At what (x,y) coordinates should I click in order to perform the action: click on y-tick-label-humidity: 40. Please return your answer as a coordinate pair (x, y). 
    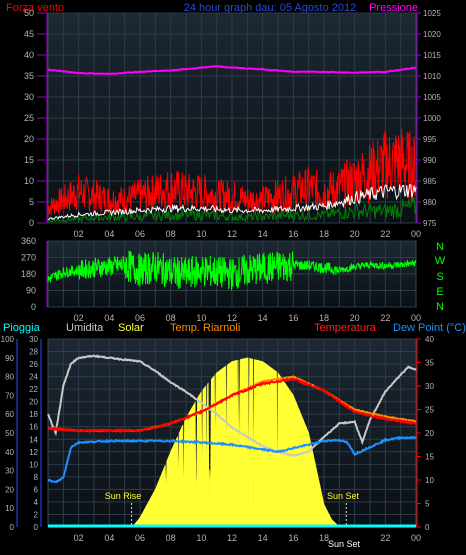
    Looking at the image, I should click on (9, 452).